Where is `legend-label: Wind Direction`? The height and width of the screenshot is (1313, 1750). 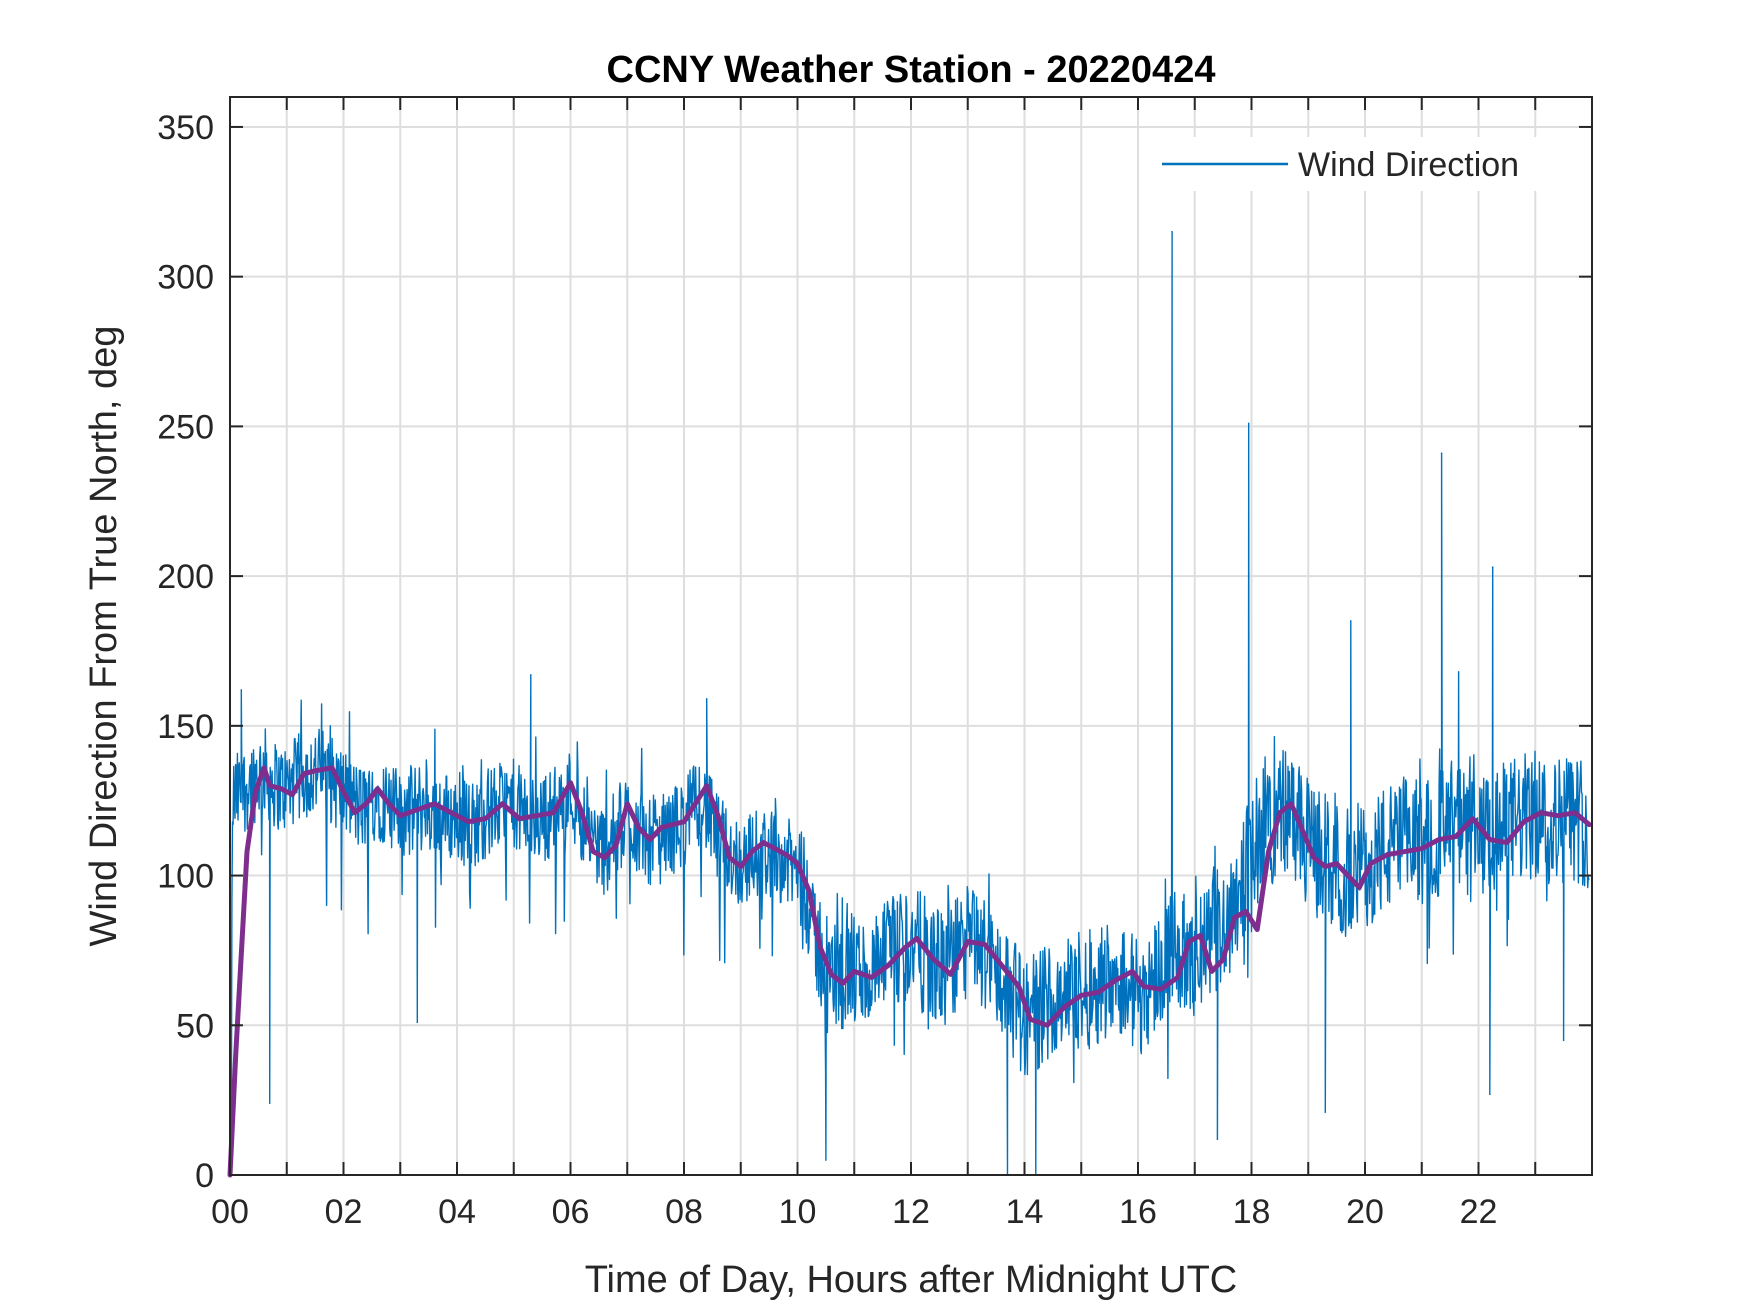
legend-label: Wind Direction is located at coordinates (1408, 165).